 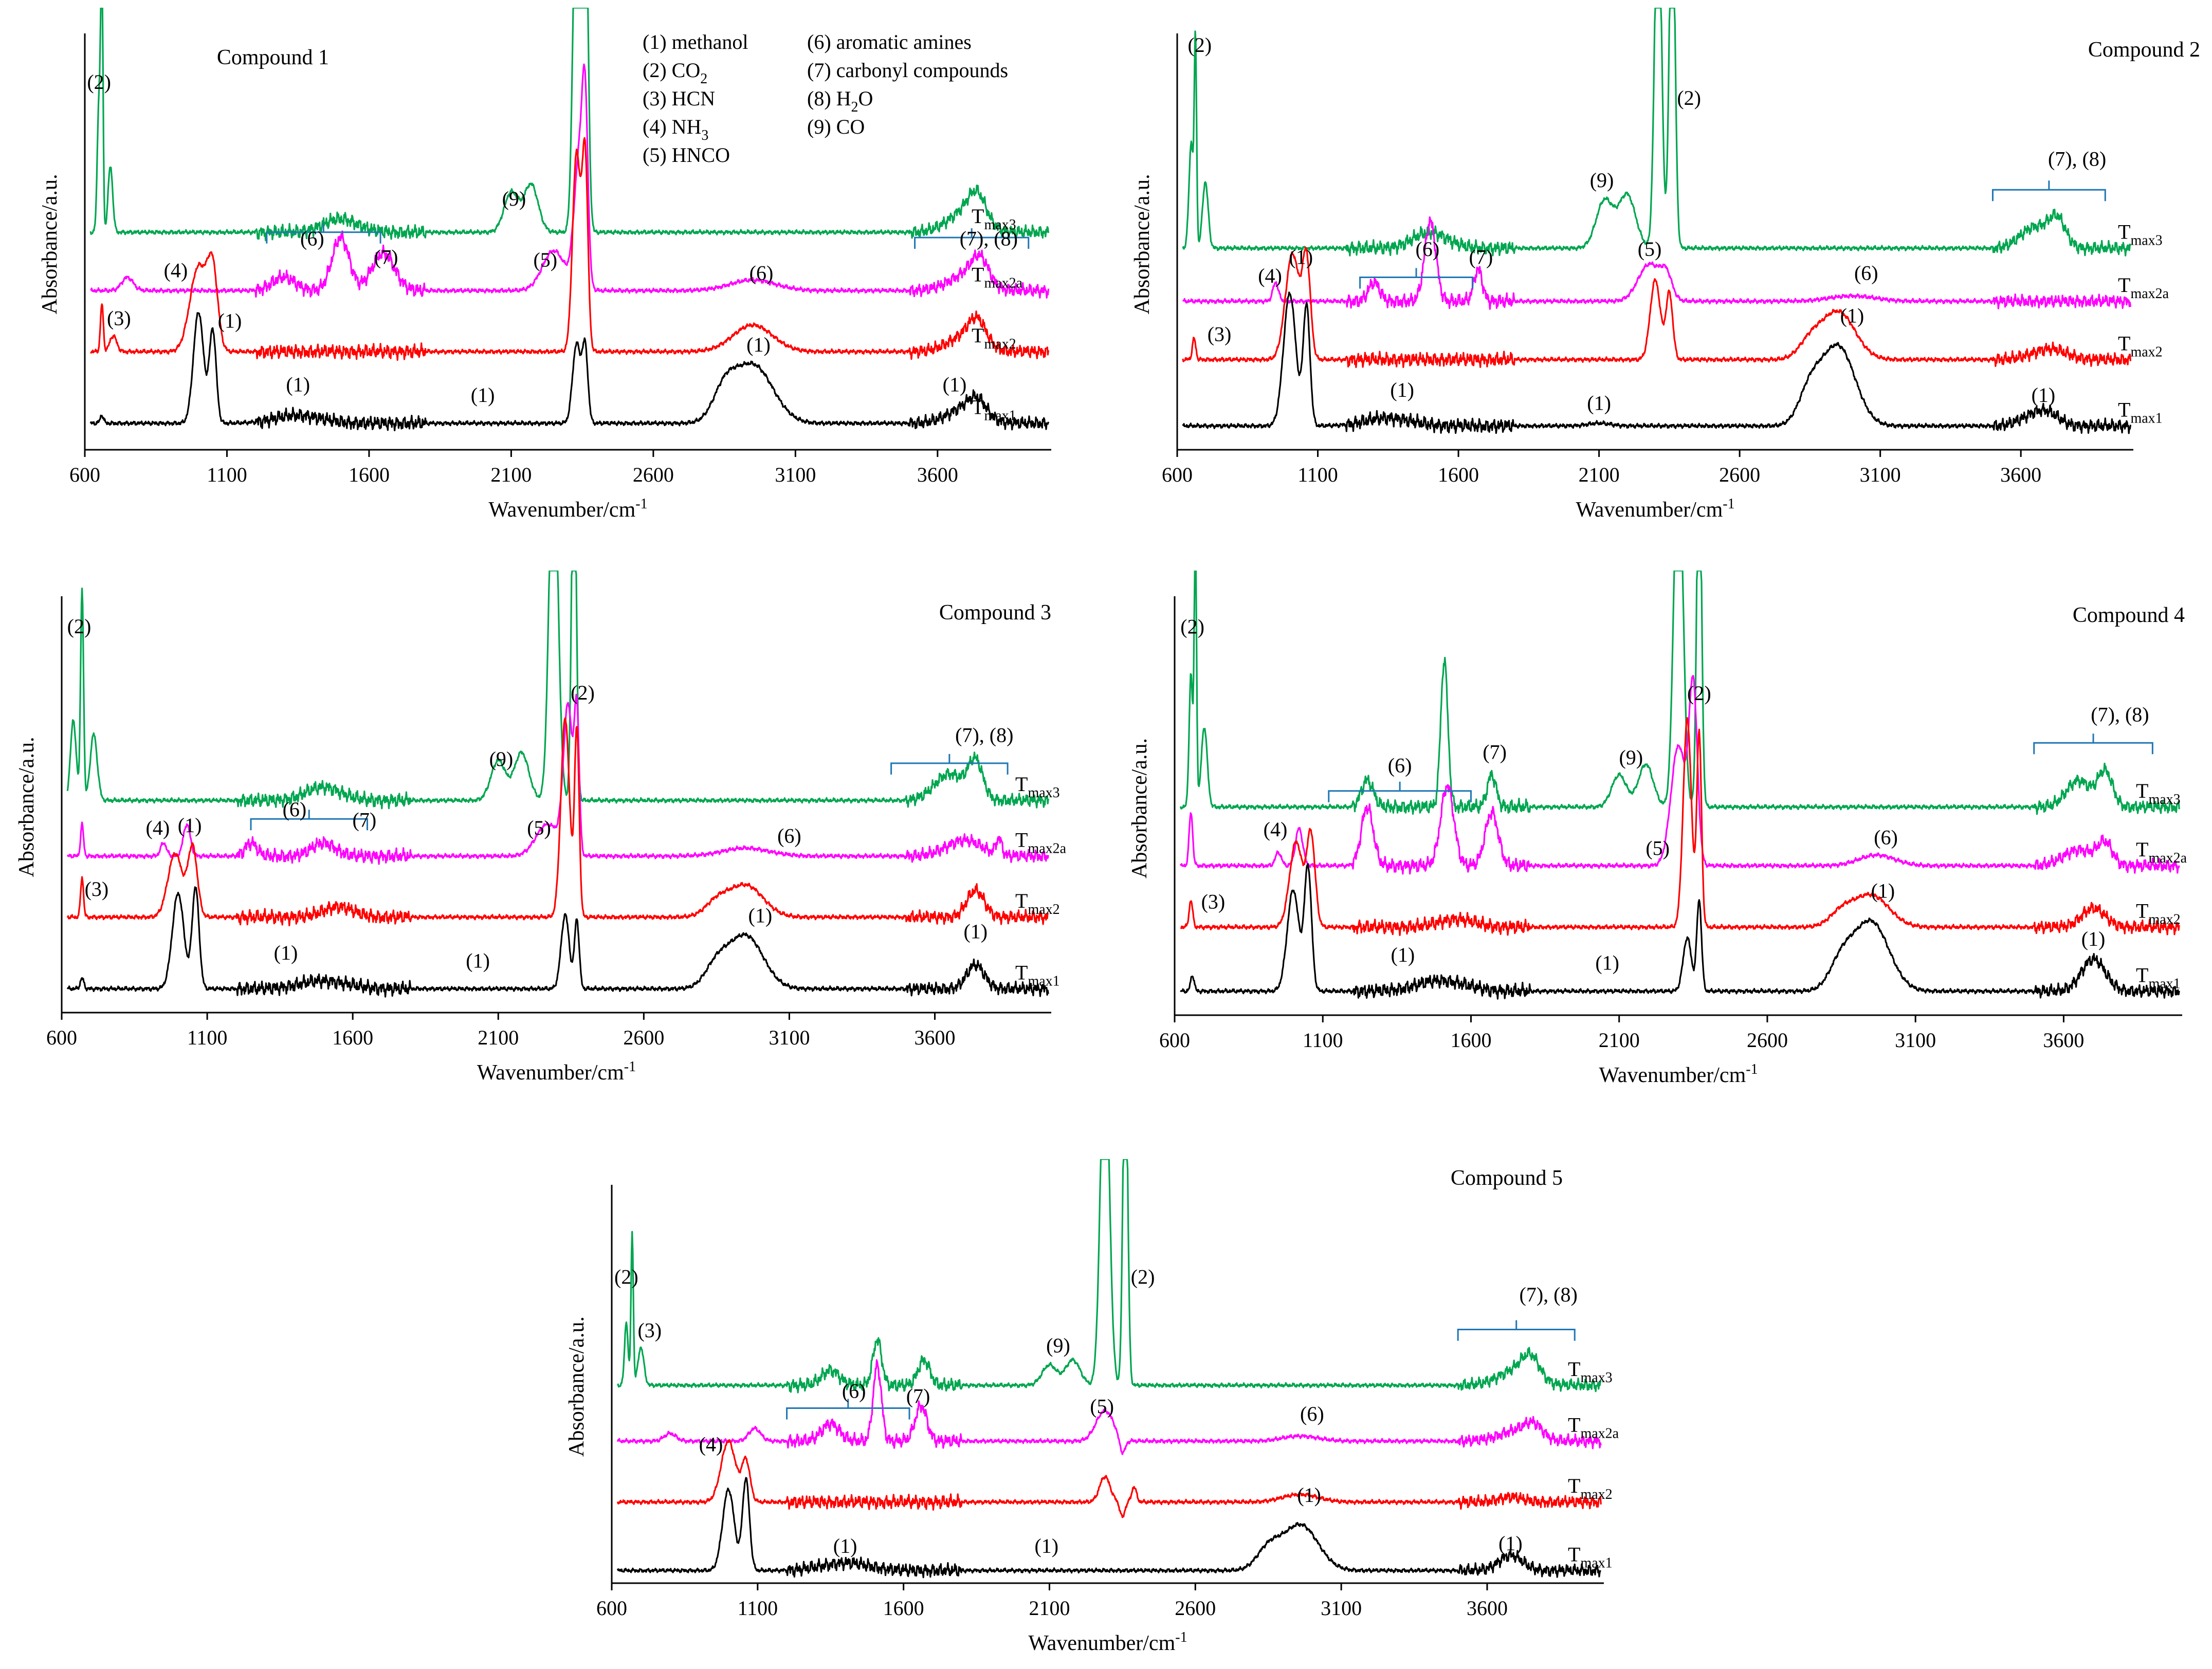 I want to click on legend-item-4: (4) NH3, so click(x=675, y=129).